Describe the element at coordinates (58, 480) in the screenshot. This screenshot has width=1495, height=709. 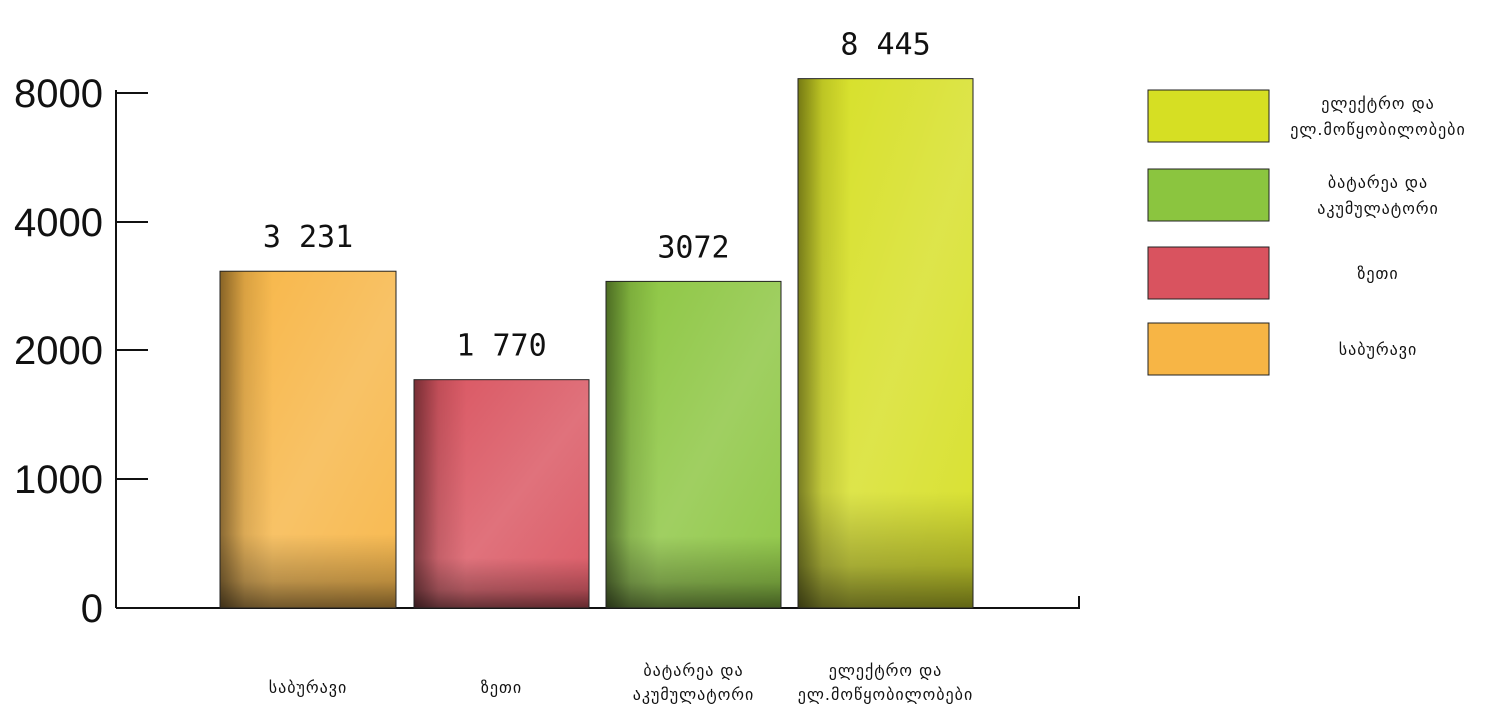
I see `y-tick-label: 1000` at that location.